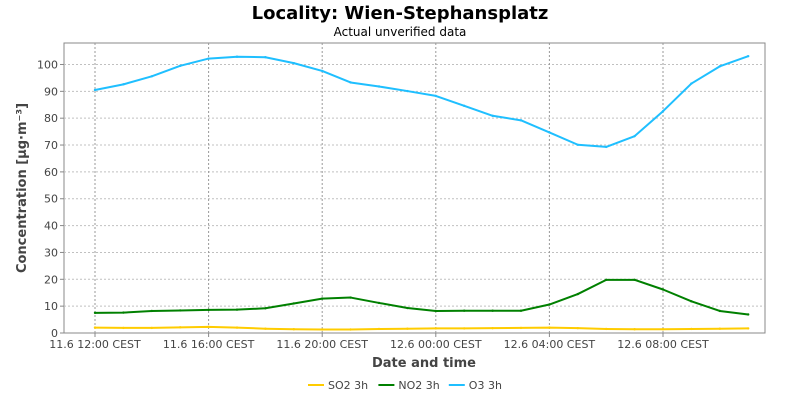 Image resolution: width=800 pixels, height=400 pixels. I want to click on y-tick-label: 10, so click(51, 306).